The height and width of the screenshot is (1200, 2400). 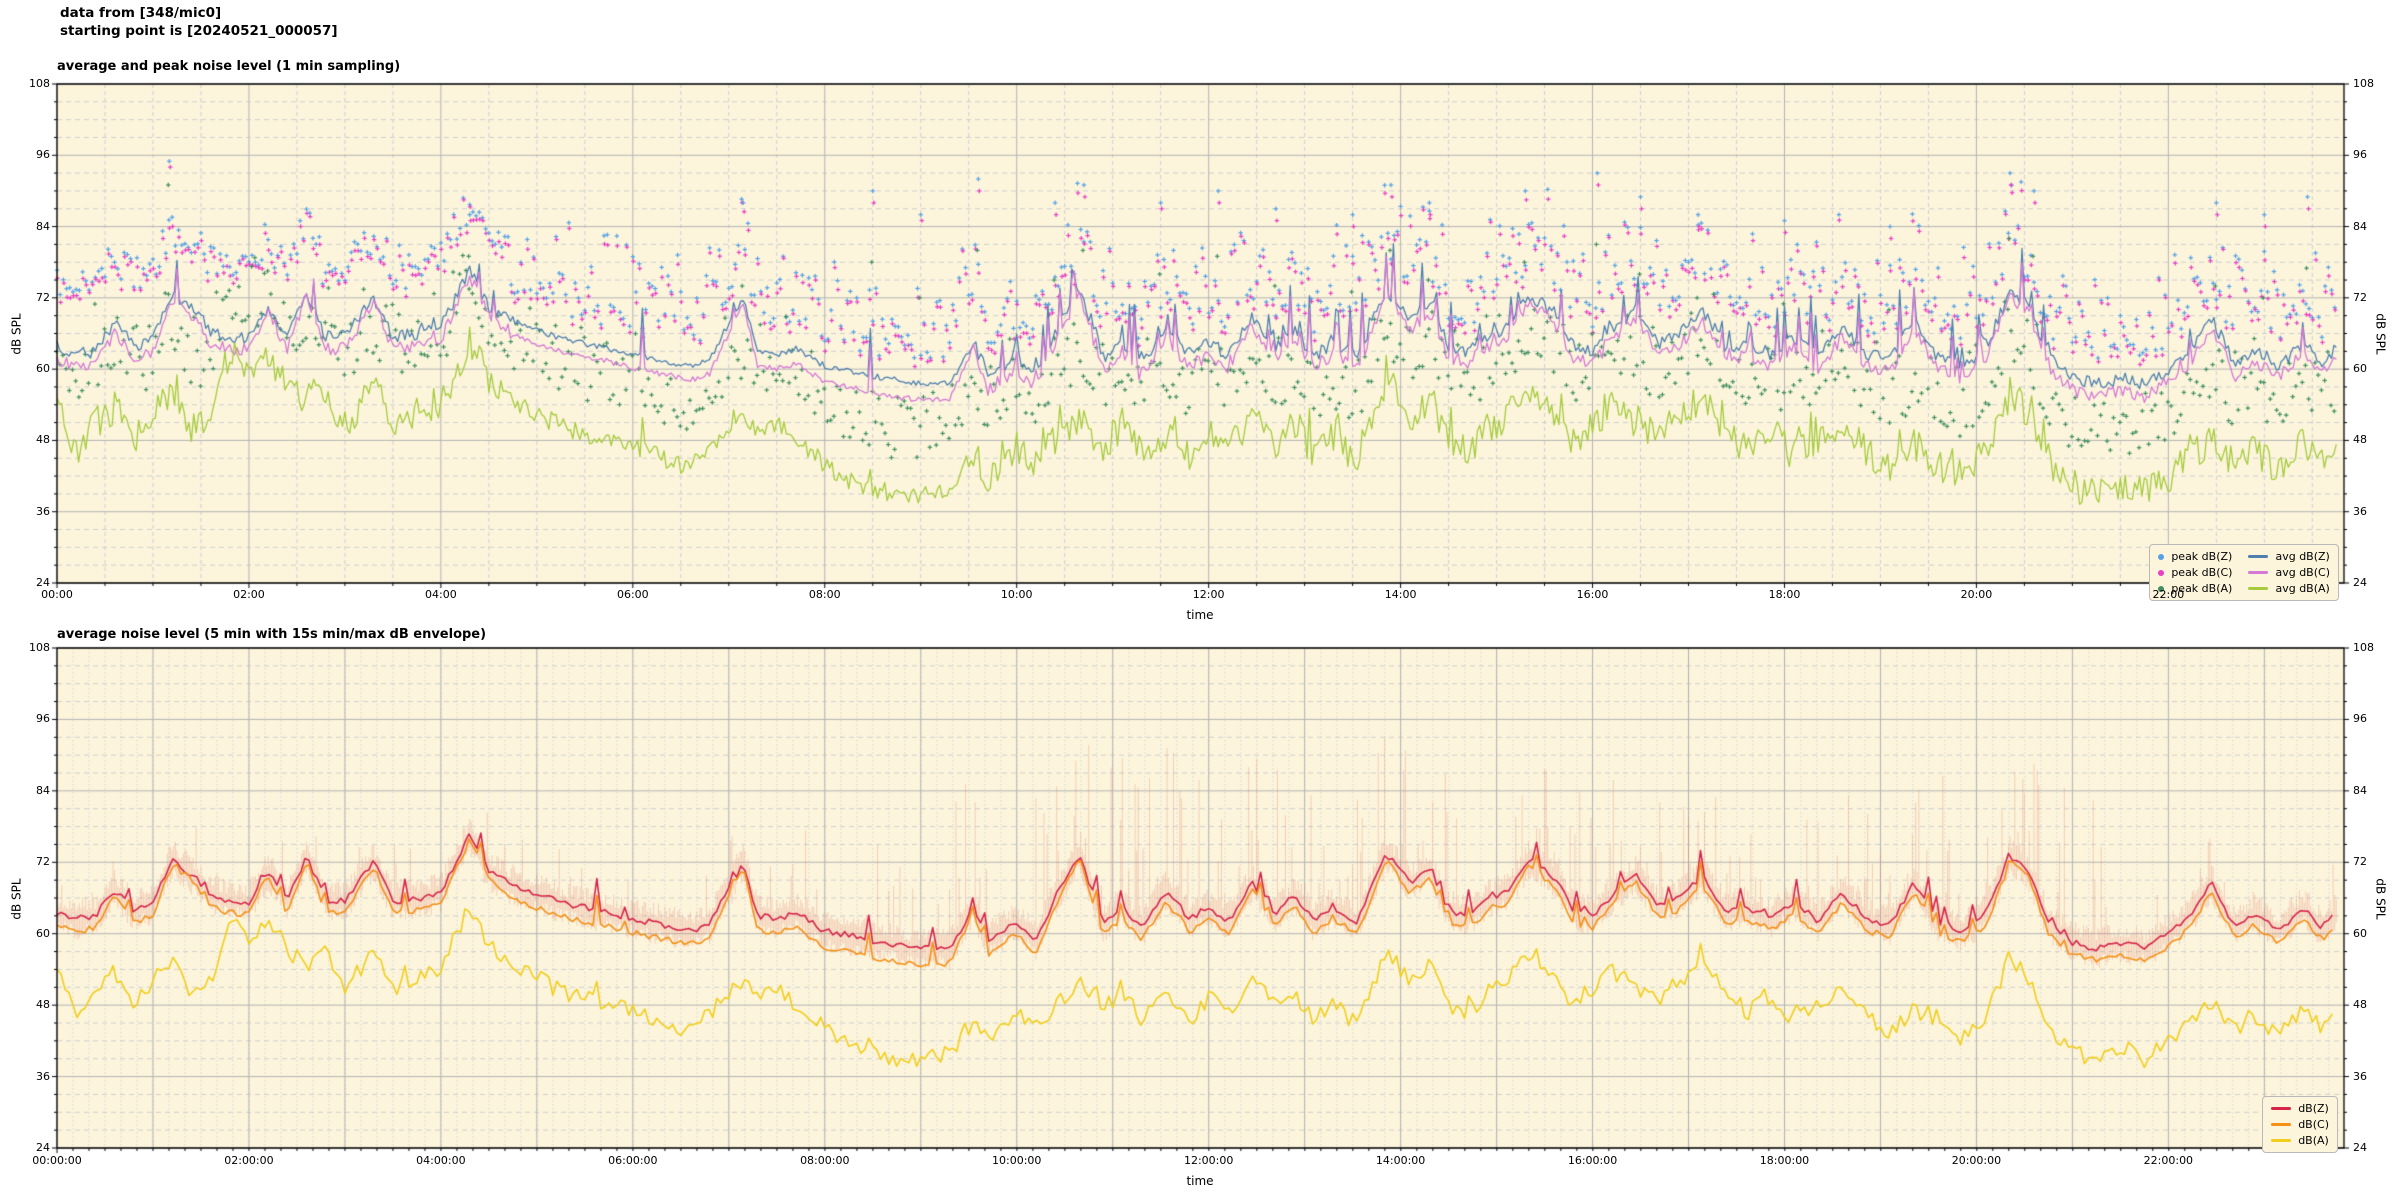 What do you see at coordinates (1976, 594) in the screenshot?
I see `x-tick-label: 20:00` at bounding box center [1976, 594].